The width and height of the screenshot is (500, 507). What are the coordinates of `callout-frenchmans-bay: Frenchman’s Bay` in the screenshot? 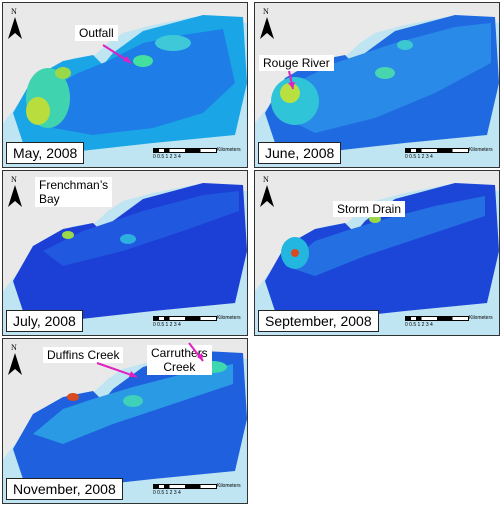 It's located at (74, 192).